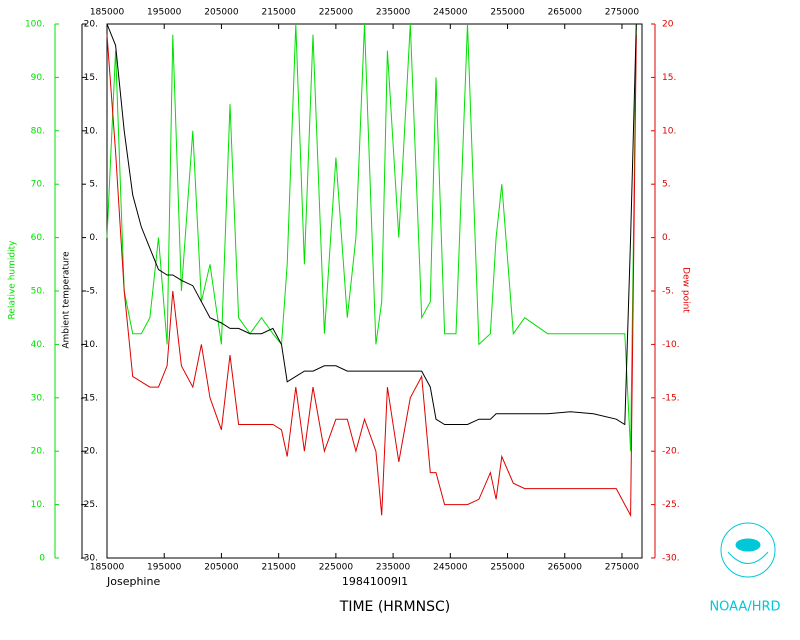 The image size is (800, 640). Describe the element at coordinates (93, 238) in the screenshot. I see `yticks-label: 0.` at that location.